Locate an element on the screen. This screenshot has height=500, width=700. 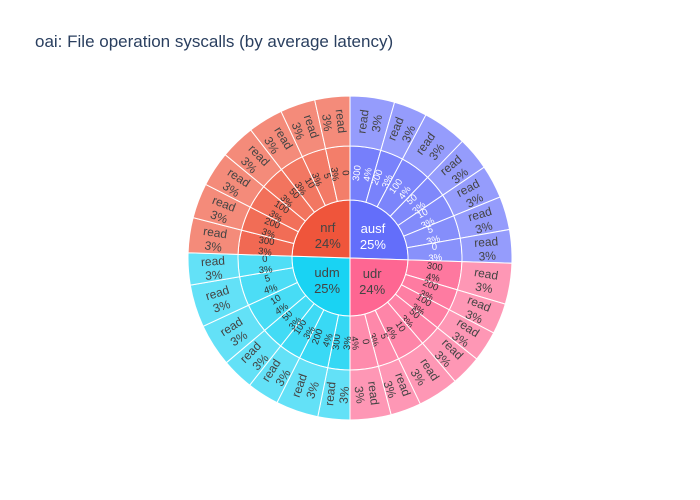
leaf-udr-300-percent: 3% is located at coordinates (484, 287).